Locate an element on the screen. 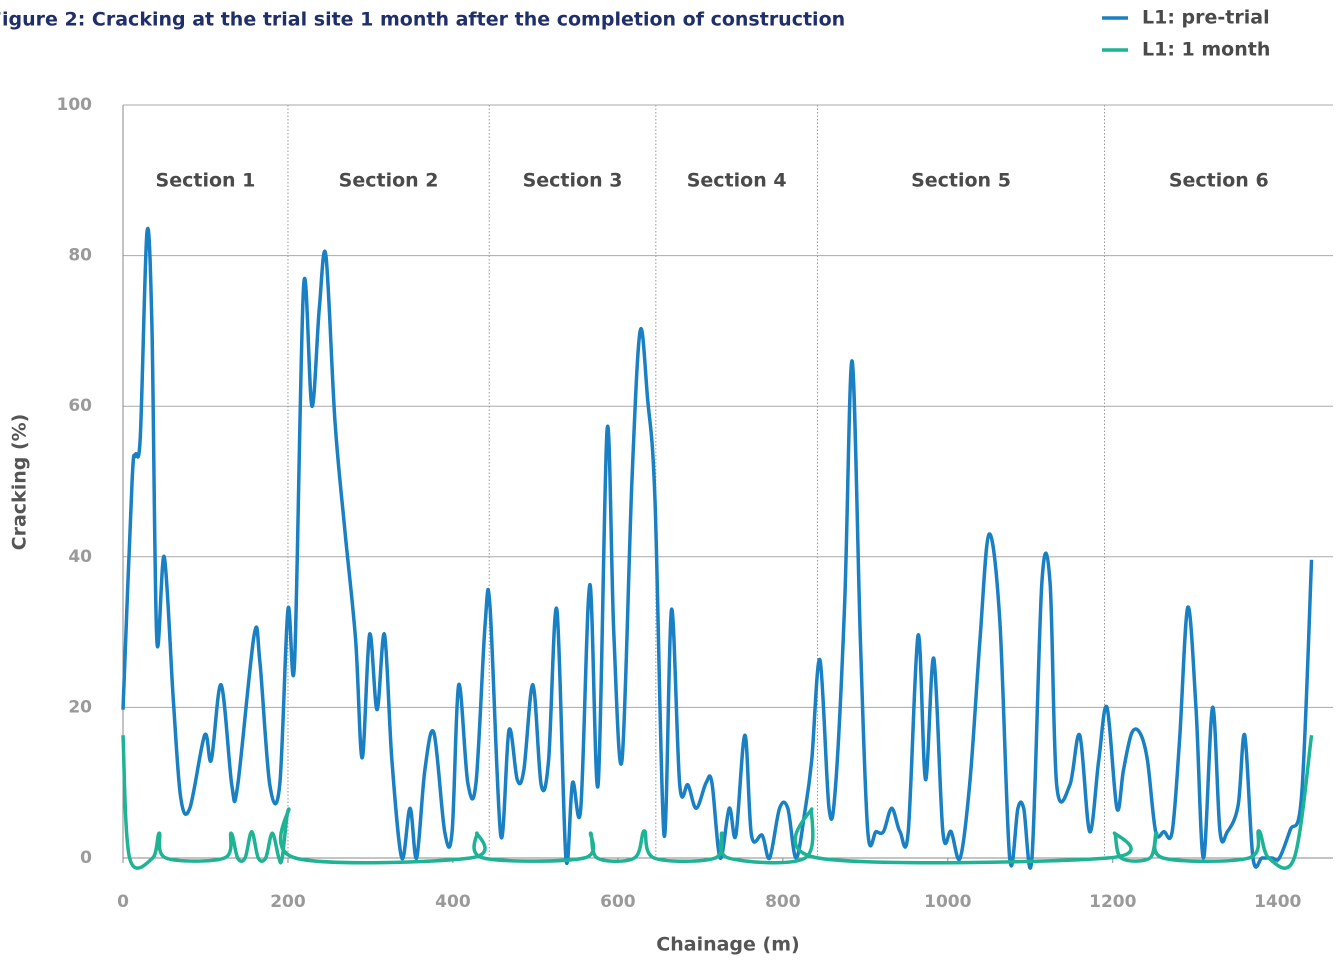 This screenshot has height=962, width=1339. x-tick-label: 1000 is located at coordinates (947, 902).